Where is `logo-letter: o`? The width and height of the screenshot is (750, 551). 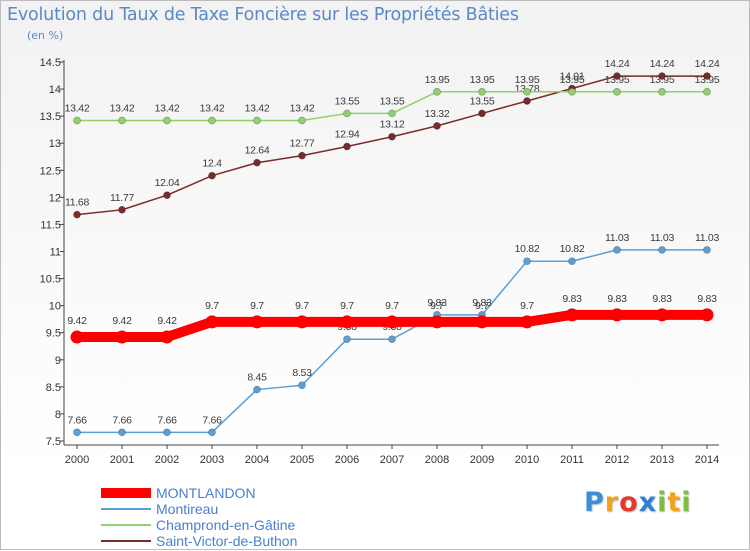
logo-letter: o is located at coordinates (629, 502).